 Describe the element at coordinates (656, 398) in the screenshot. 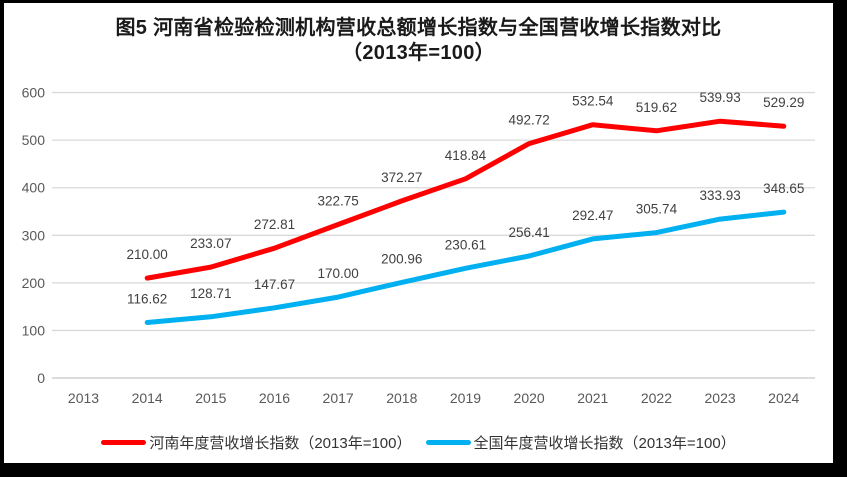

I see `x-tick-label: 2022` at that location.